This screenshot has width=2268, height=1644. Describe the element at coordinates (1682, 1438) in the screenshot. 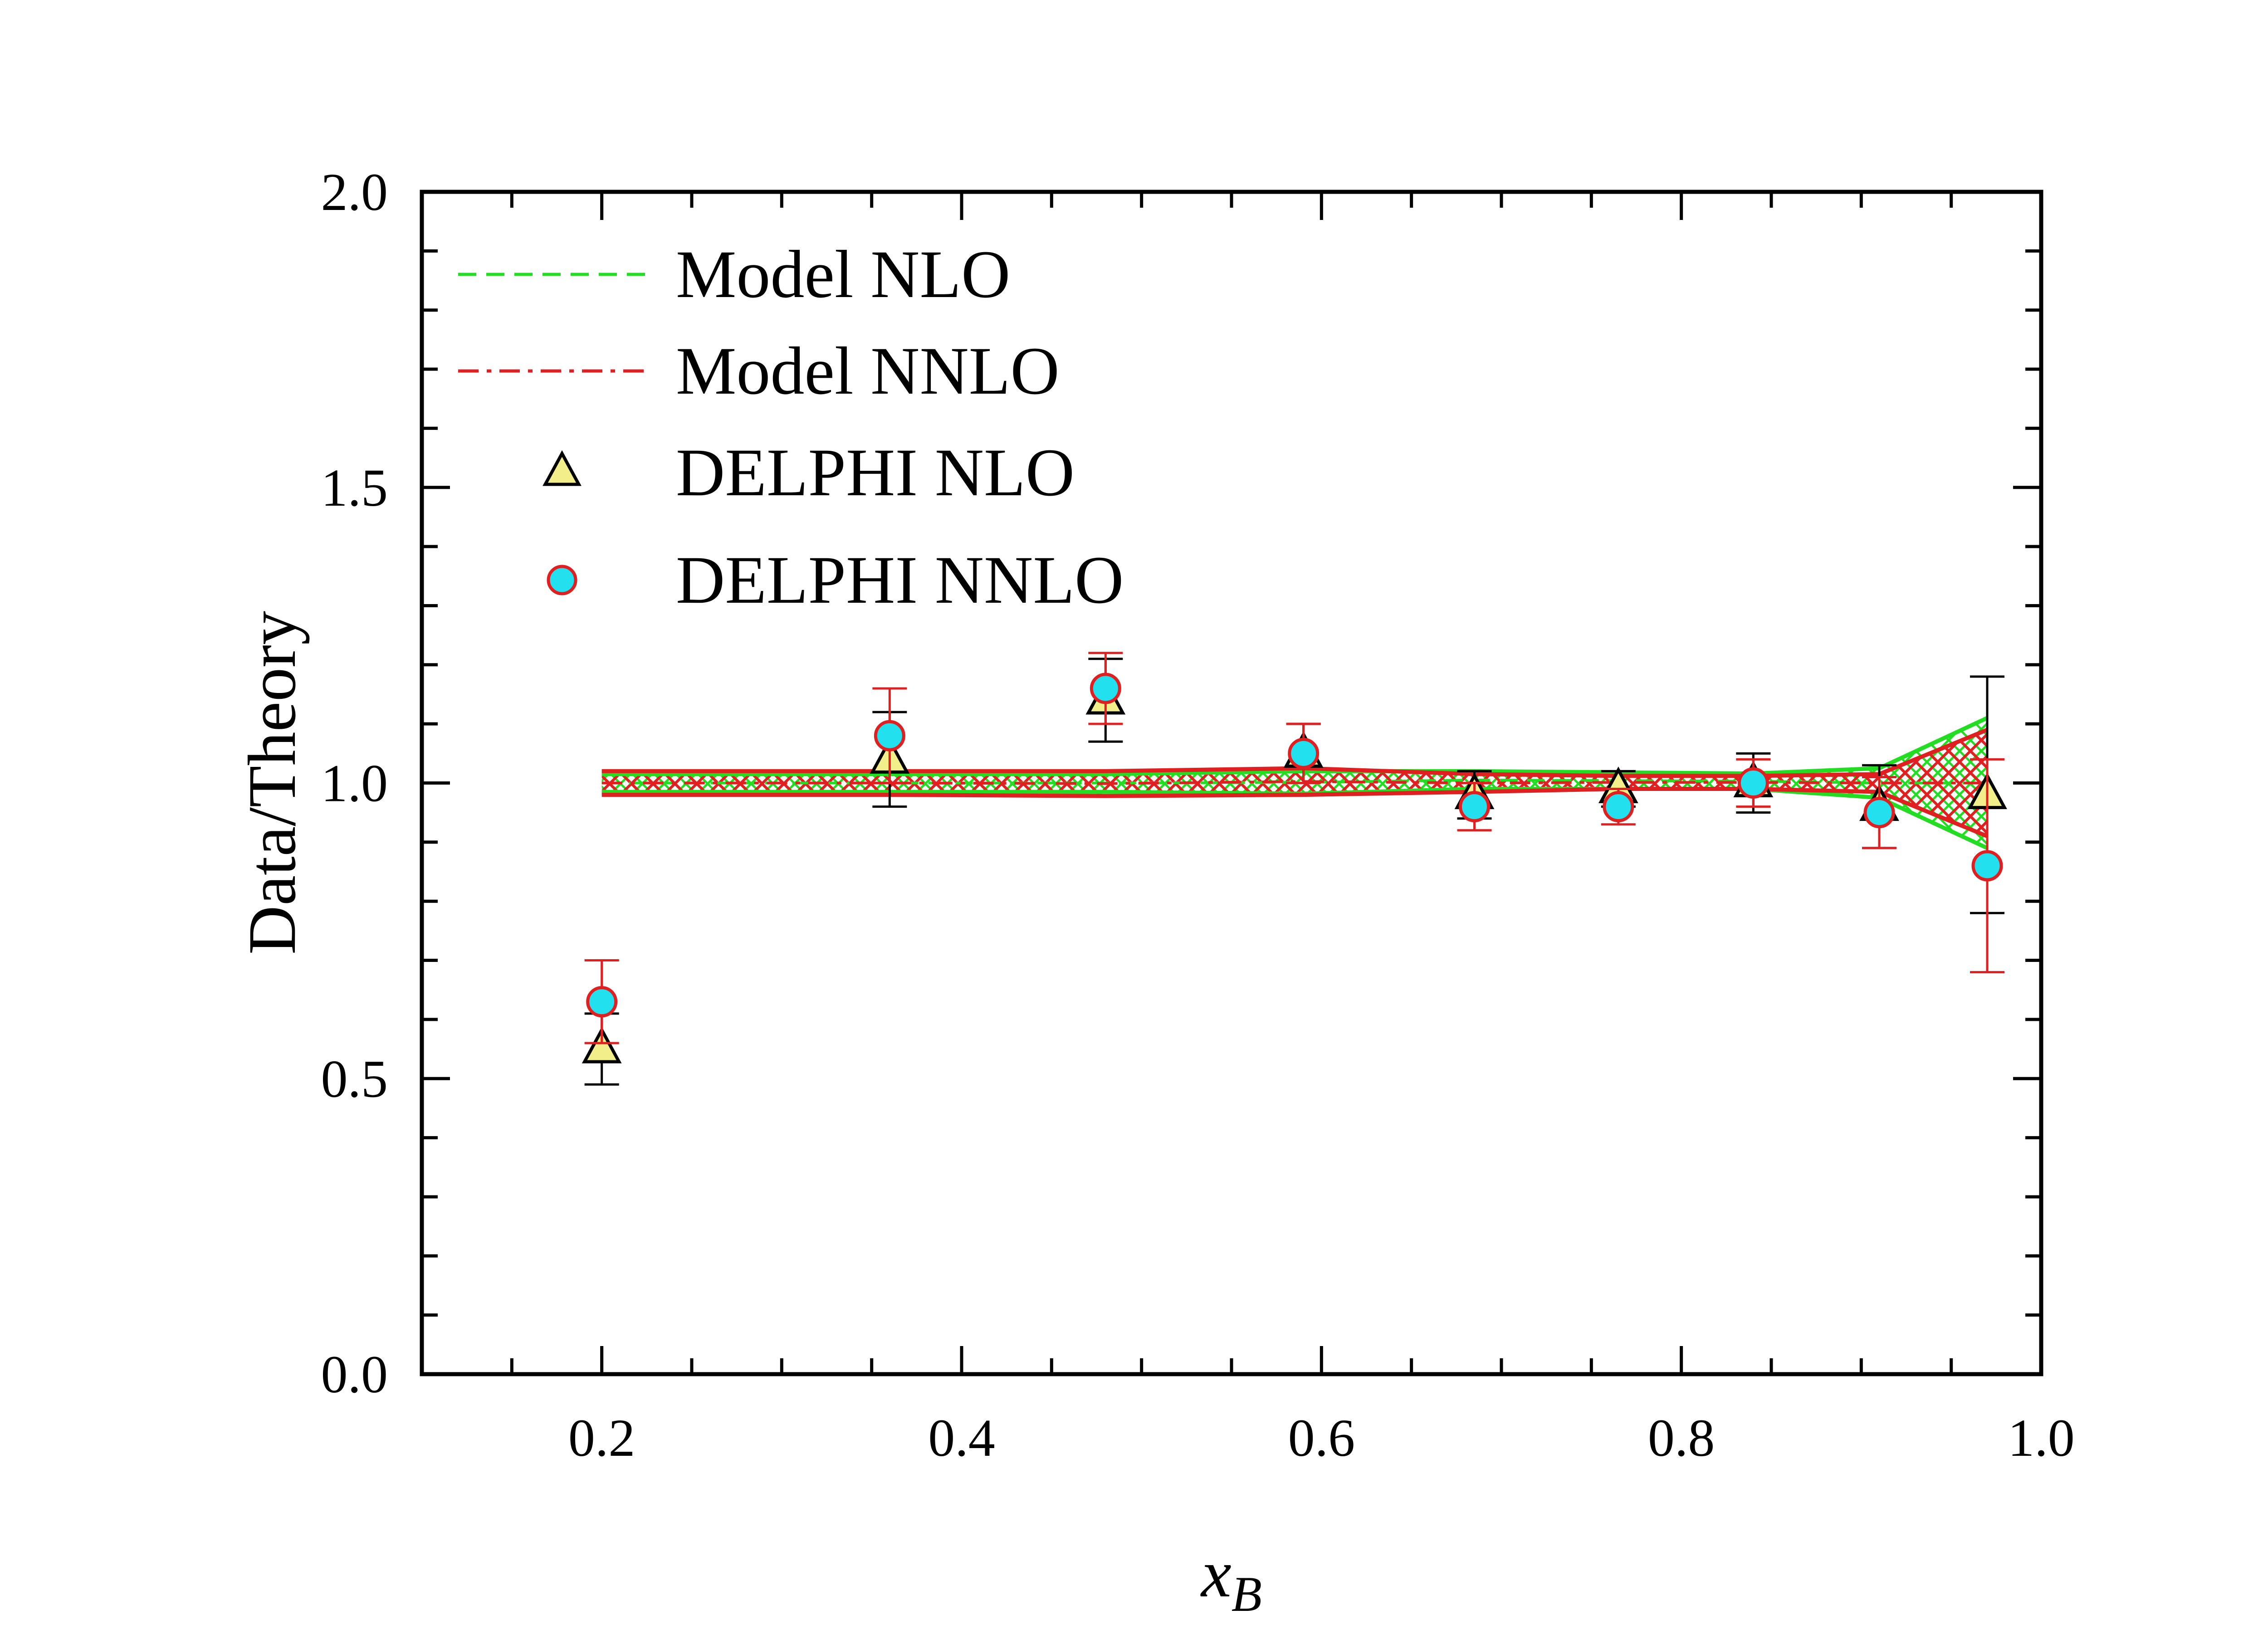

I see `x-tick-label: 0.8` at that location.